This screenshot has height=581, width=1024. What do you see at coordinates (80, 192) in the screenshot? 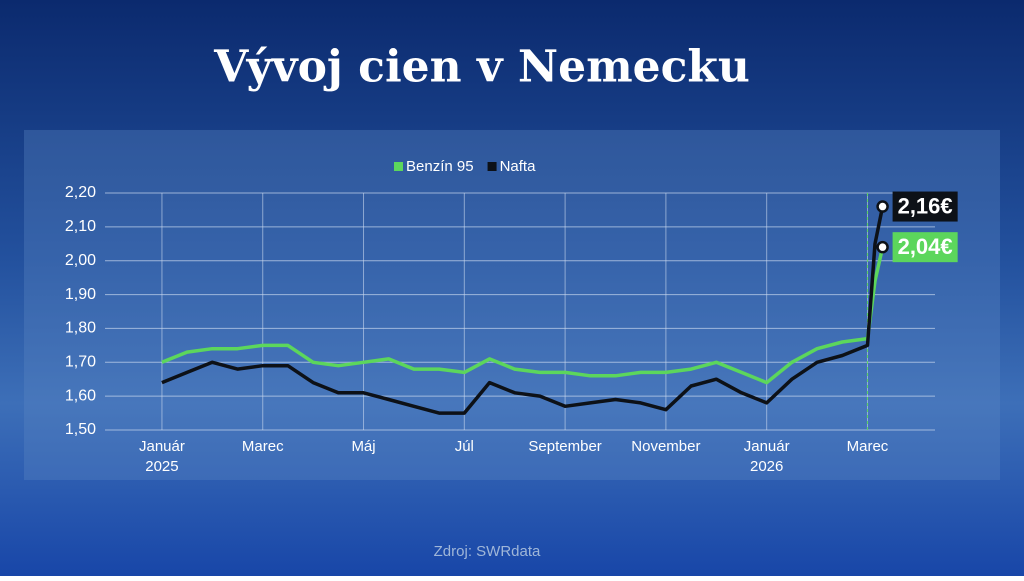
I see `y-tick-label: 2,20` at bounding box center [80, 192].